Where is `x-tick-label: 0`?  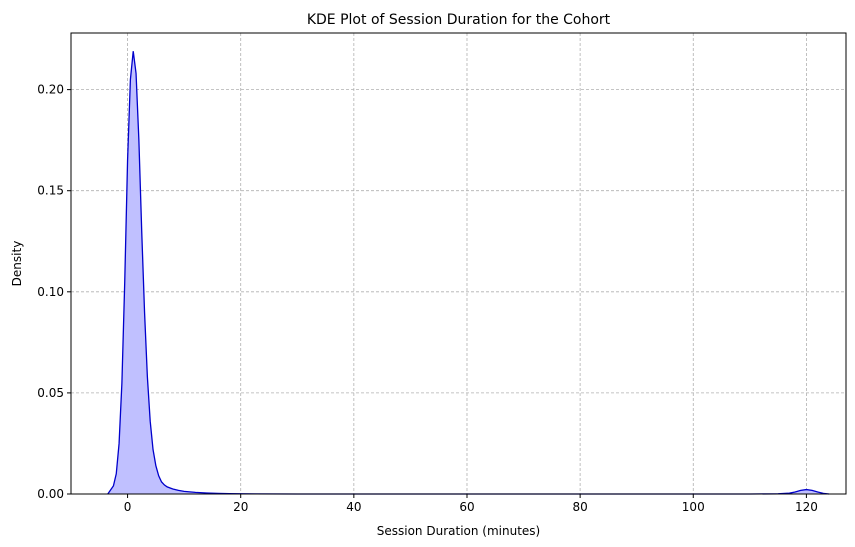 x-tick-label: 0 is located at coordinates (128, 507).